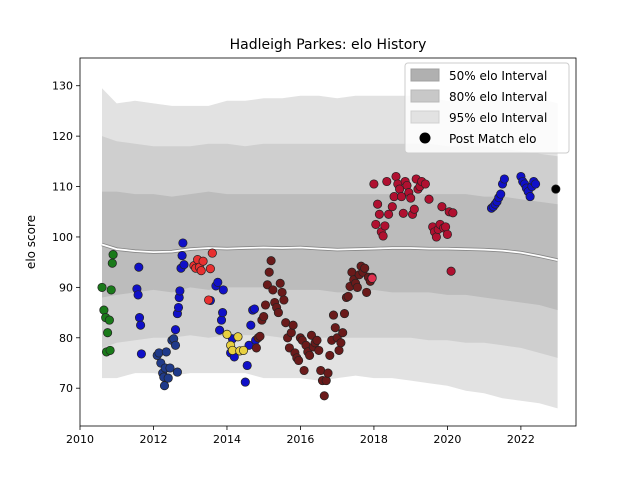  I want to click on y-tick-label: 110, so click(62, 187).